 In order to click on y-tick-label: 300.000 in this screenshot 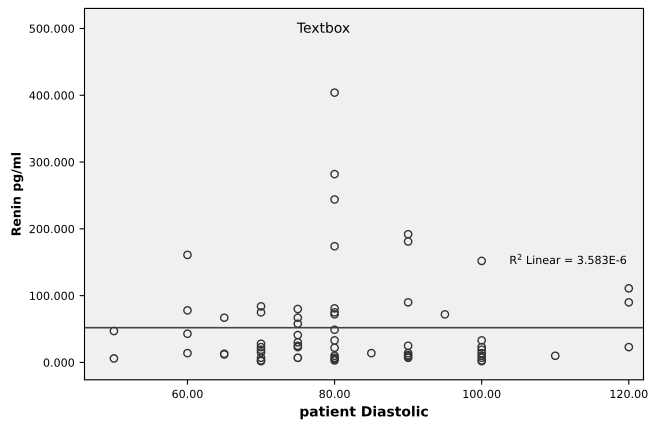, I will do `click(52, 162)`.